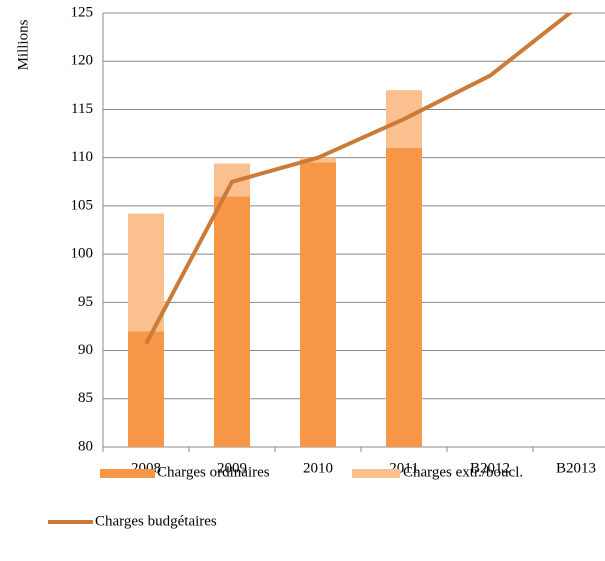 This screenshot has height=561, width=605. I want to click on y-tick-label: 125, so click(82, 12).